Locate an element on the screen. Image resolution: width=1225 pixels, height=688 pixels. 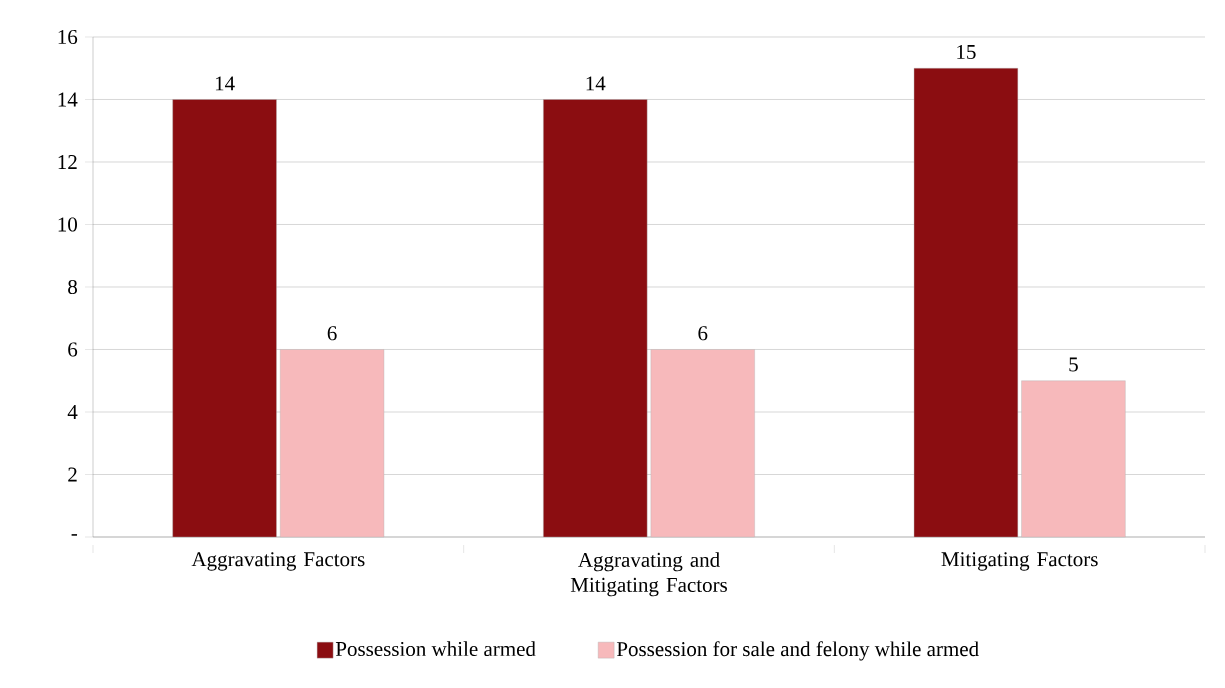
y-tick-label: 16 is located at coordinates (68, 37).